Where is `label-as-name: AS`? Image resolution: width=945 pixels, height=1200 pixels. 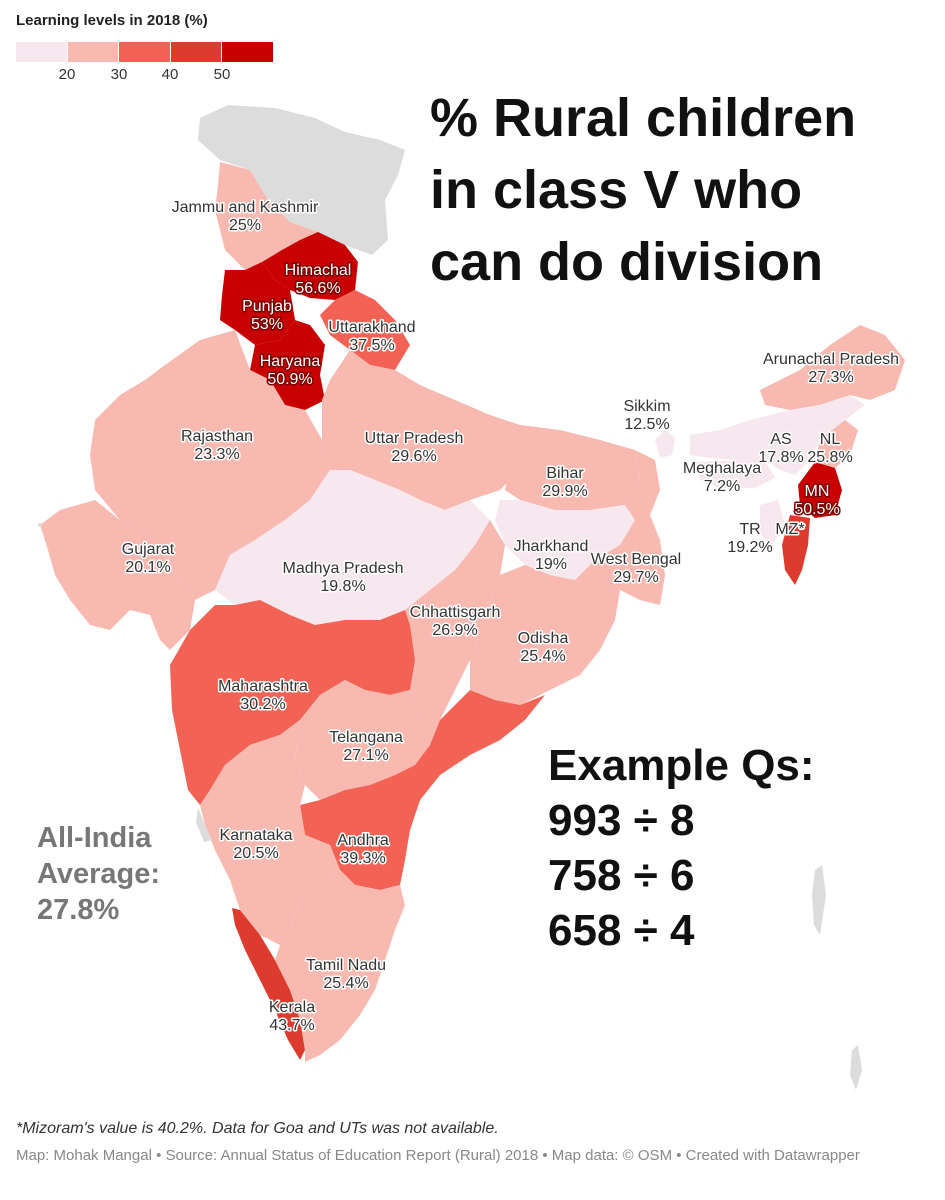
label-as-name: AS is located at coordinates (780, 439).